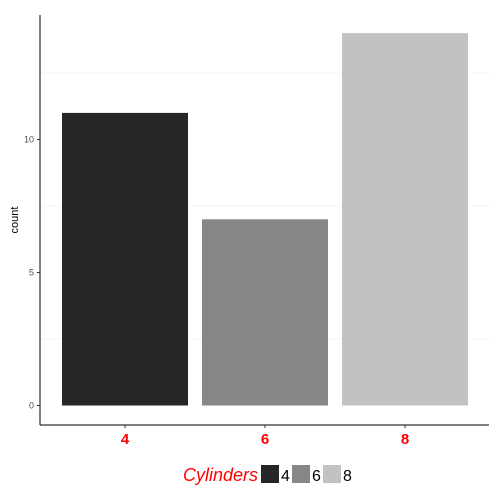 The height and width of the screenshot is (504, 504). What do you see at coordinates (220, 475) in the screenshot?
I see `legend-title: Cylinders` at bounding box center [220, 475].